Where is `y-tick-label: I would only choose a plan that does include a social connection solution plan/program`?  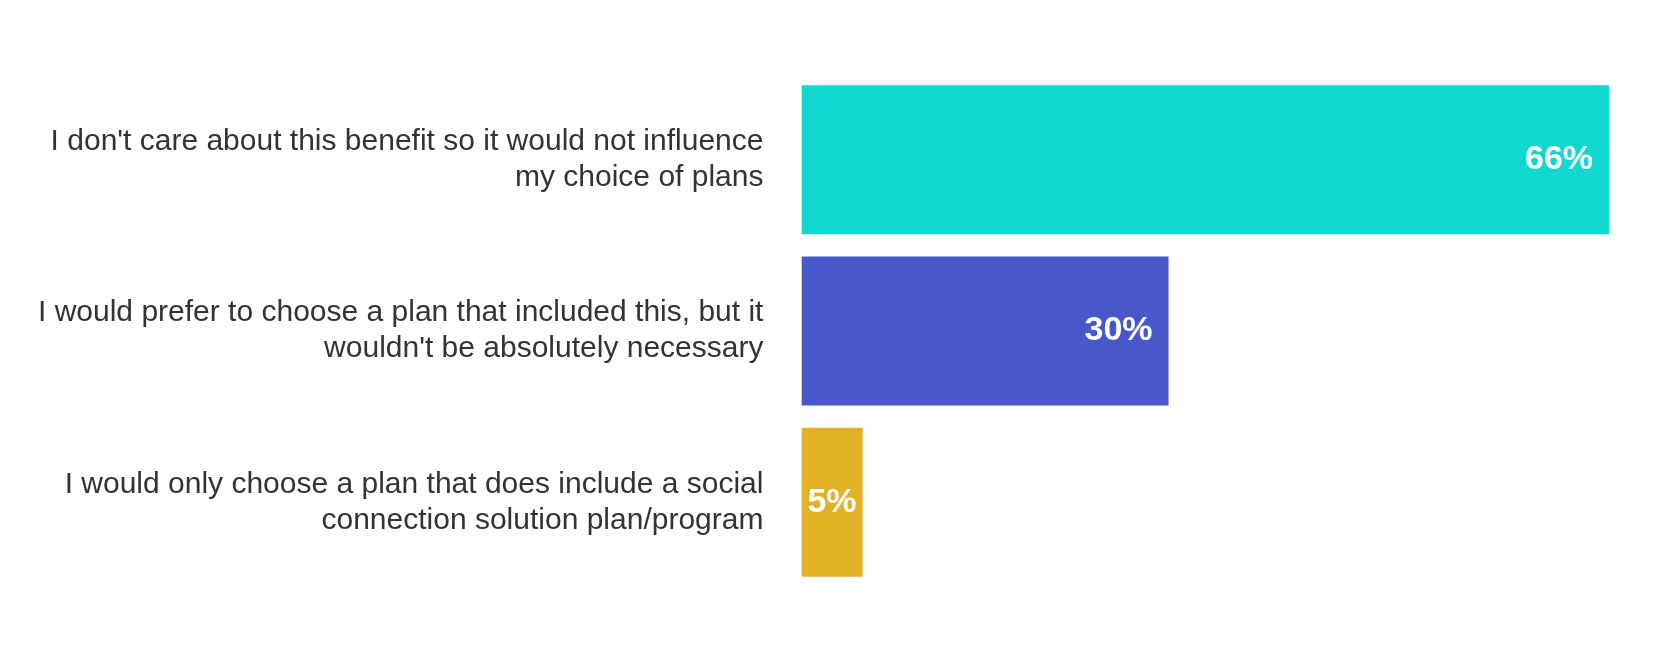
y-tick-label: I would only choose a plan that does include a social connection solution plan/program is located at coordinates (414, 500).